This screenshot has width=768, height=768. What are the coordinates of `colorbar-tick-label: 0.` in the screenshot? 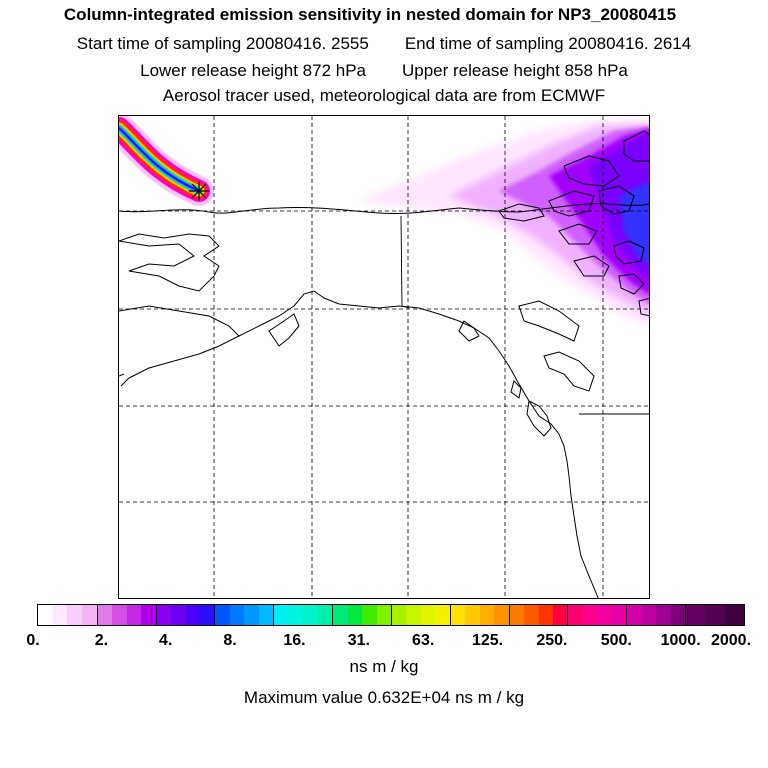 It's located at (33, 640).